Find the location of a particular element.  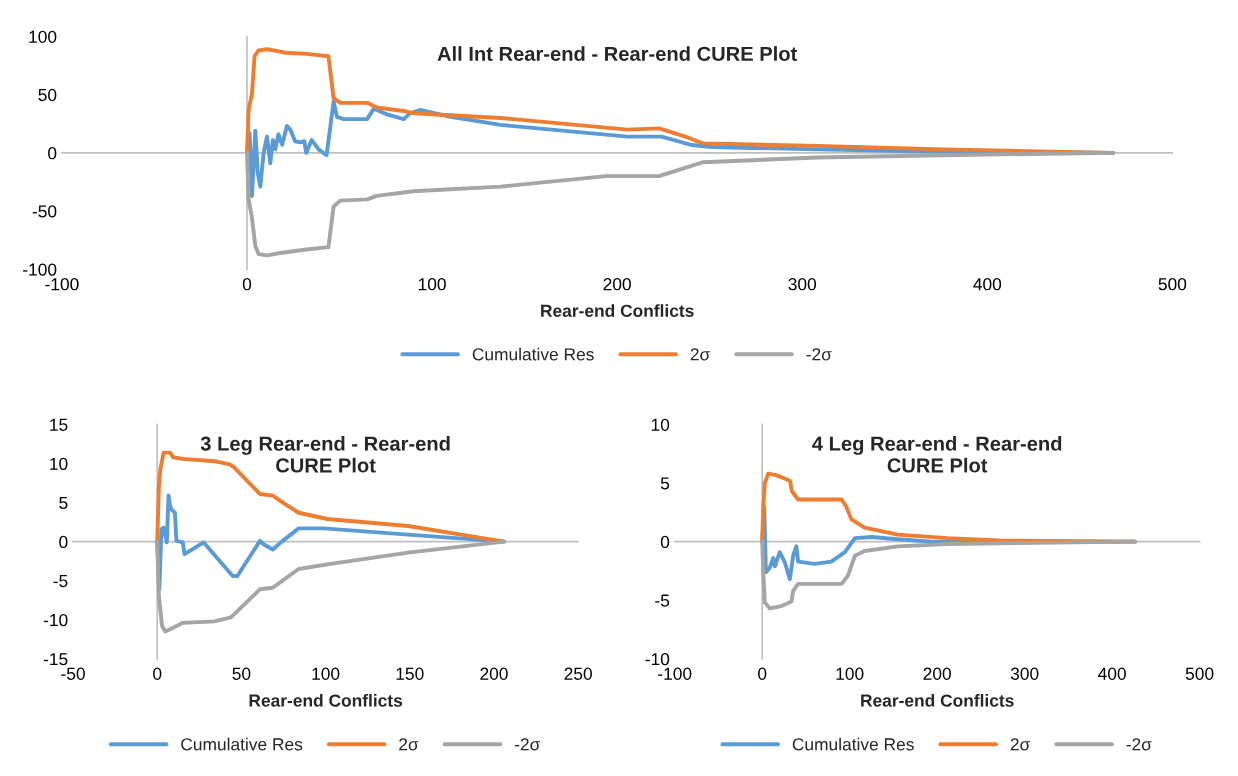

text: 4 Leg Rear-end - Rear-end CURE Plot is located at coordinates (937, 454).